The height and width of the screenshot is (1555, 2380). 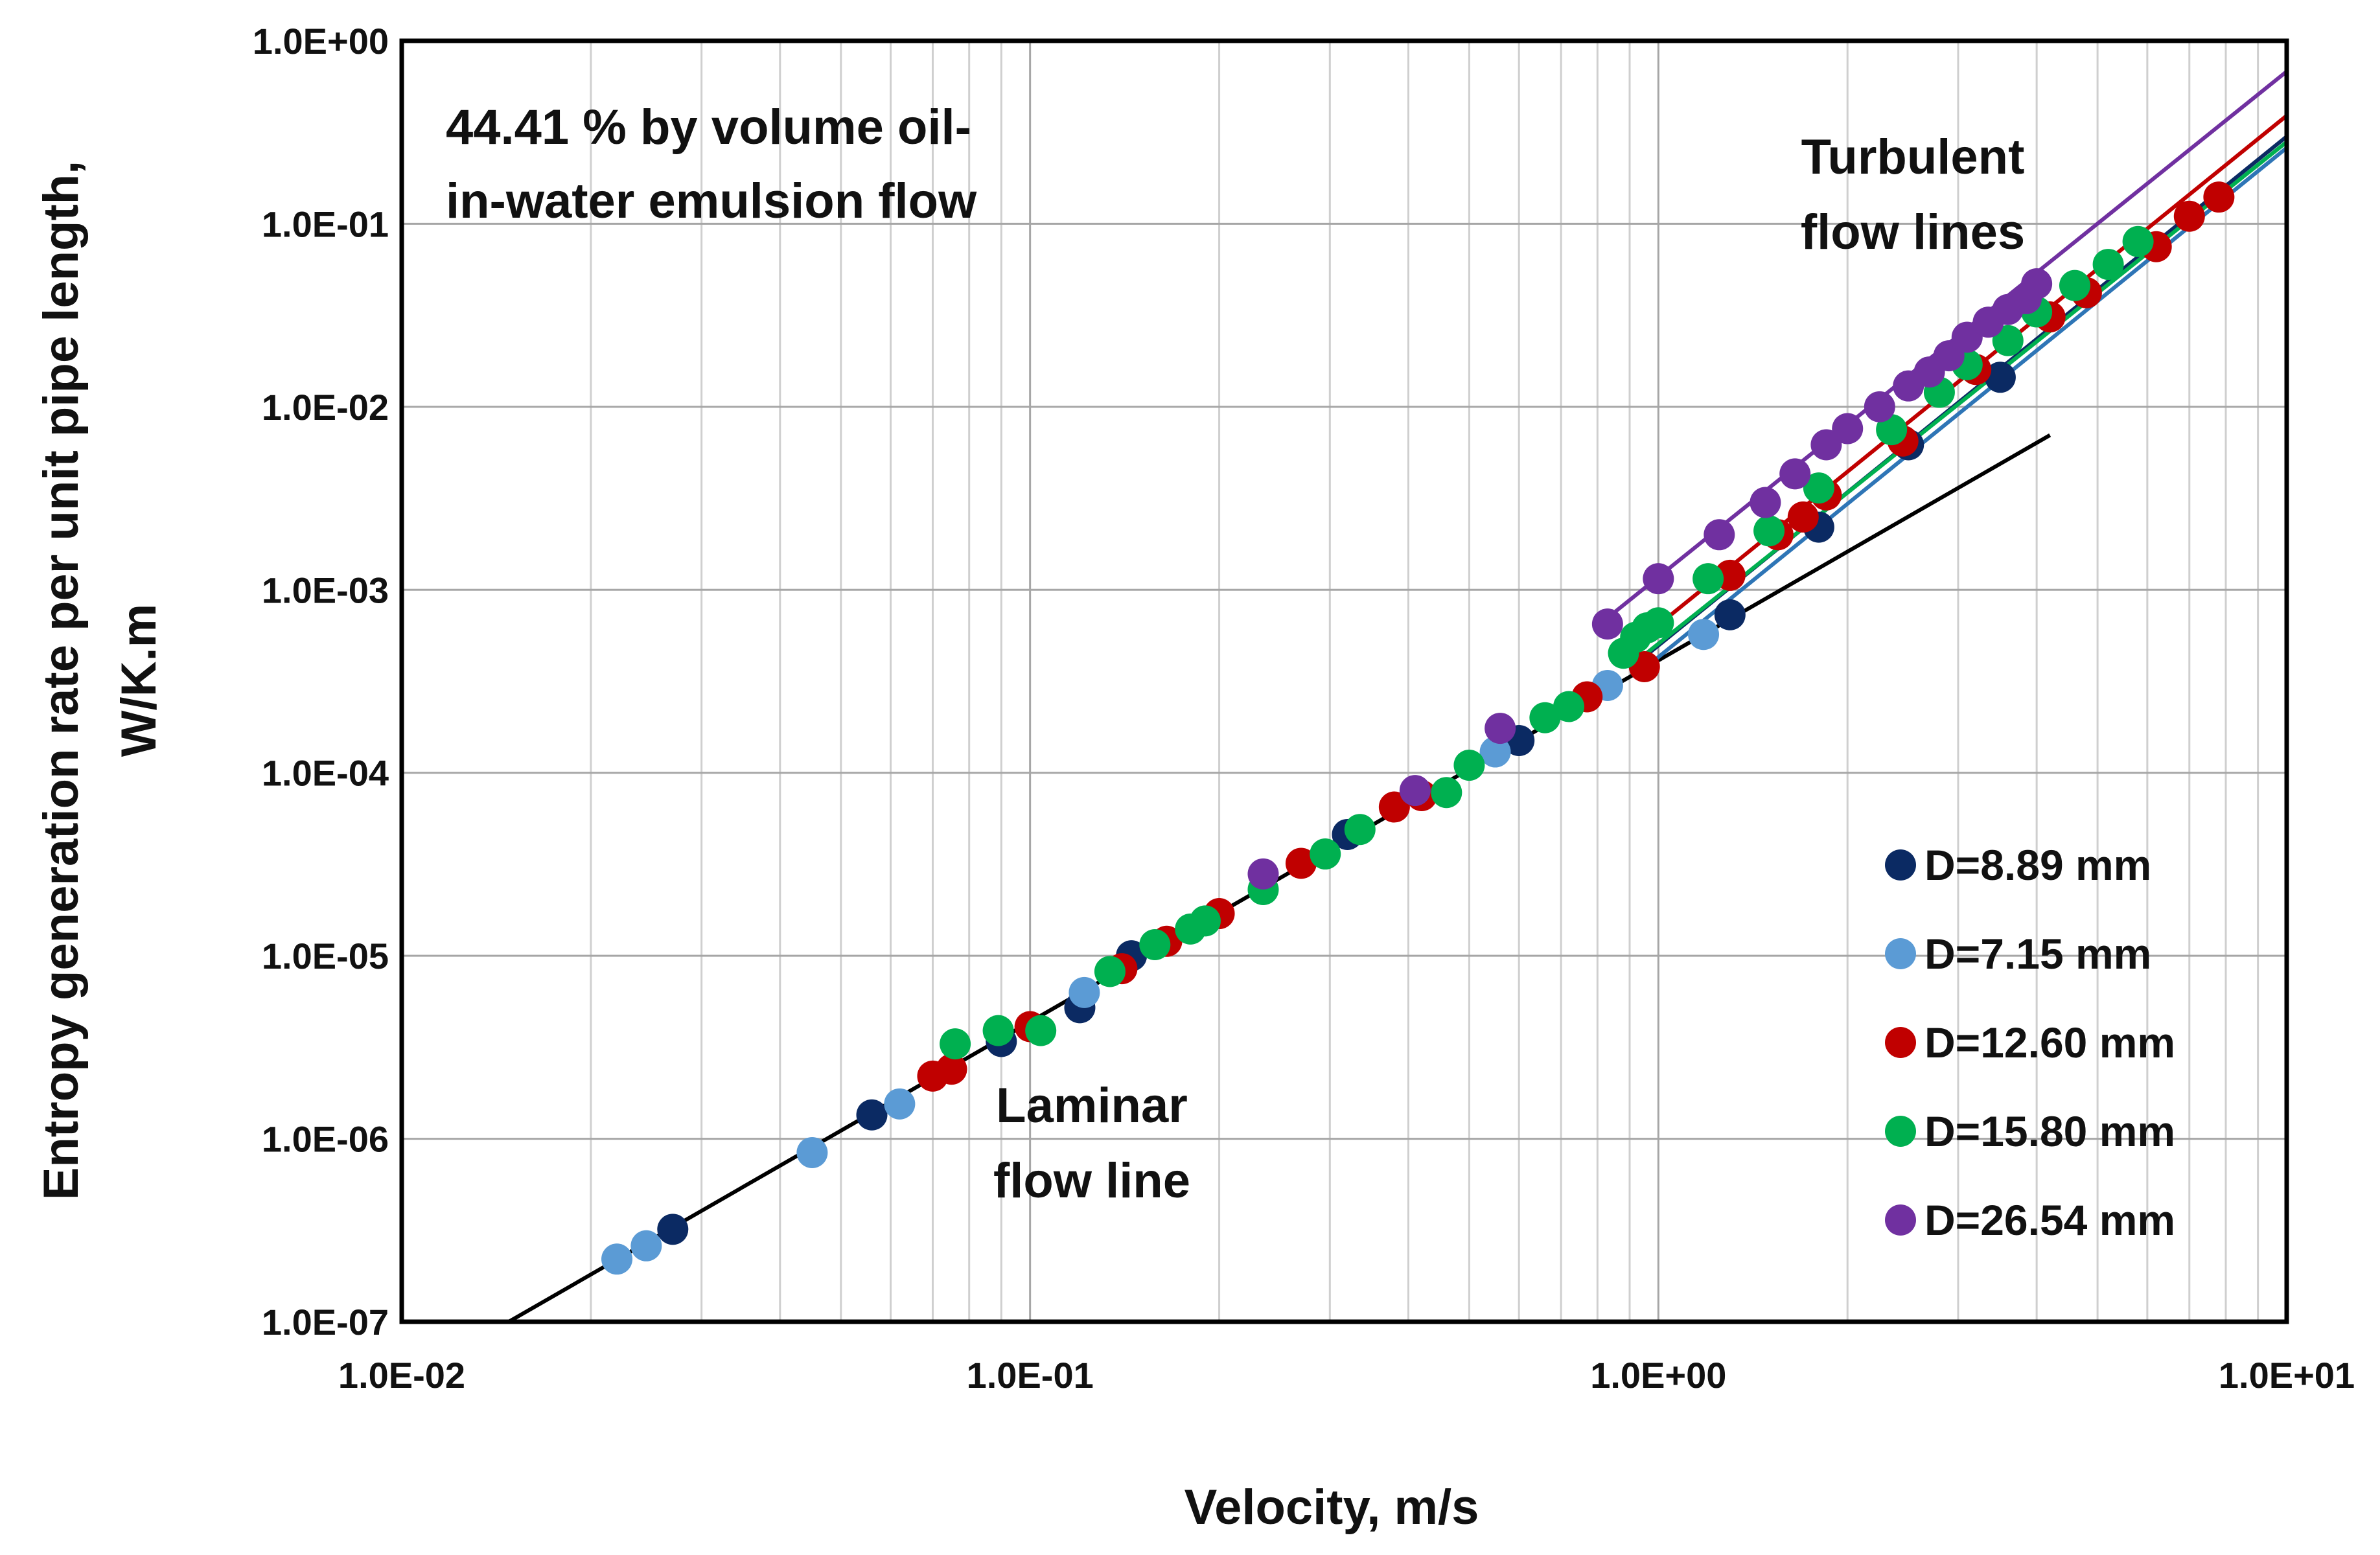 I want to click on fit-line, so click(x=1961, y=411).